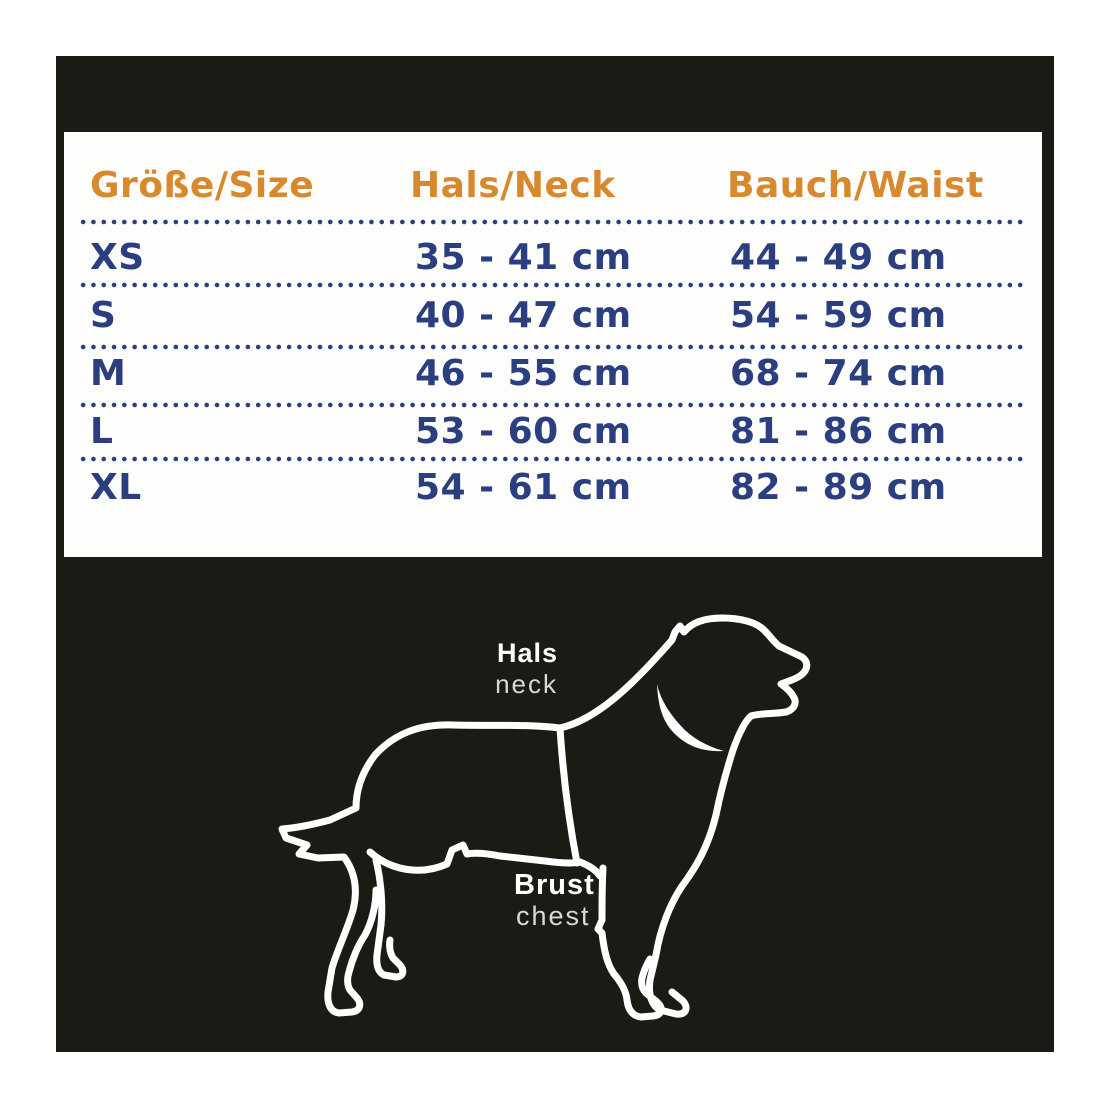 Image resolution: width=1111 pixels, height=1111 pixels. Describe the element at coordinates (108, 373) in the screenshot. I see `size-cell: M` at that location.